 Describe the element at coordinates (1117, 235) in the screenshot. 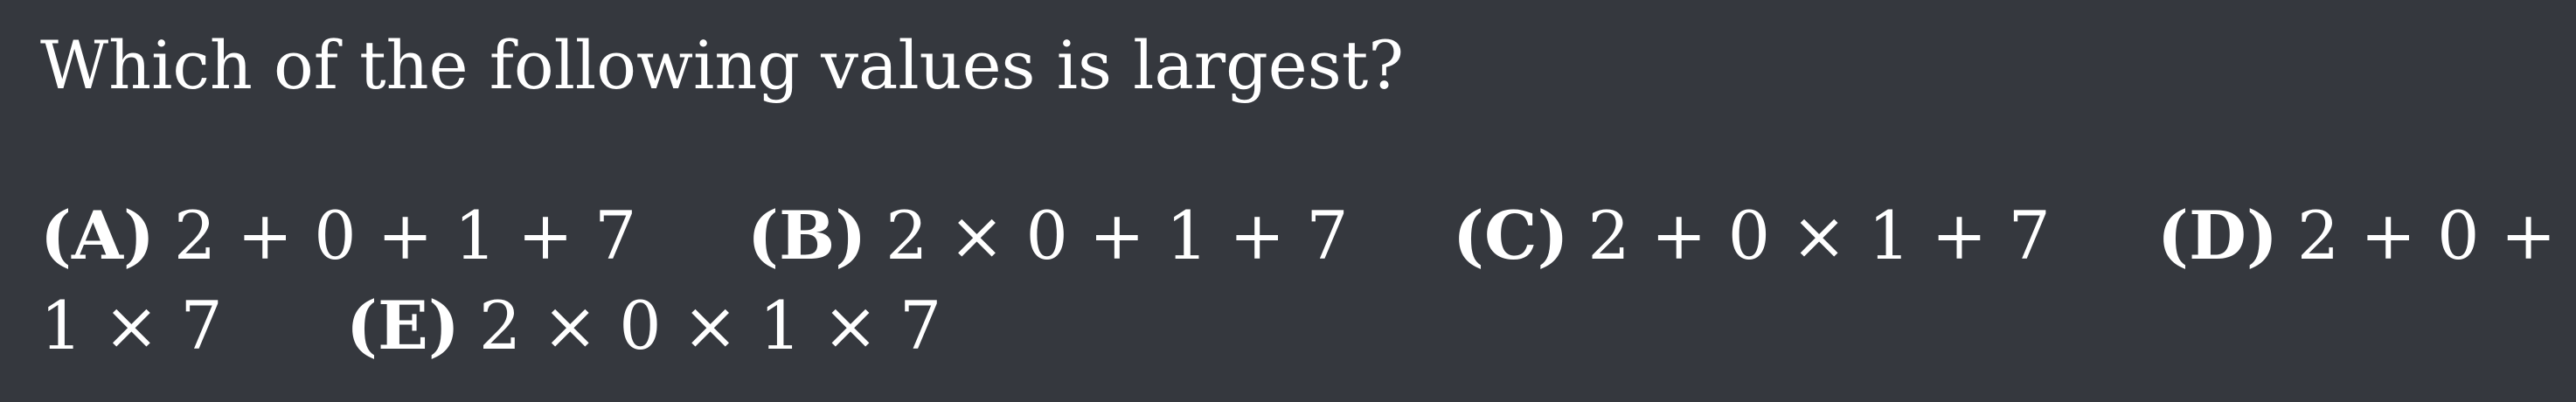

I see `choice-b-expression: 2 × 0 + 1 + 7` at that location.